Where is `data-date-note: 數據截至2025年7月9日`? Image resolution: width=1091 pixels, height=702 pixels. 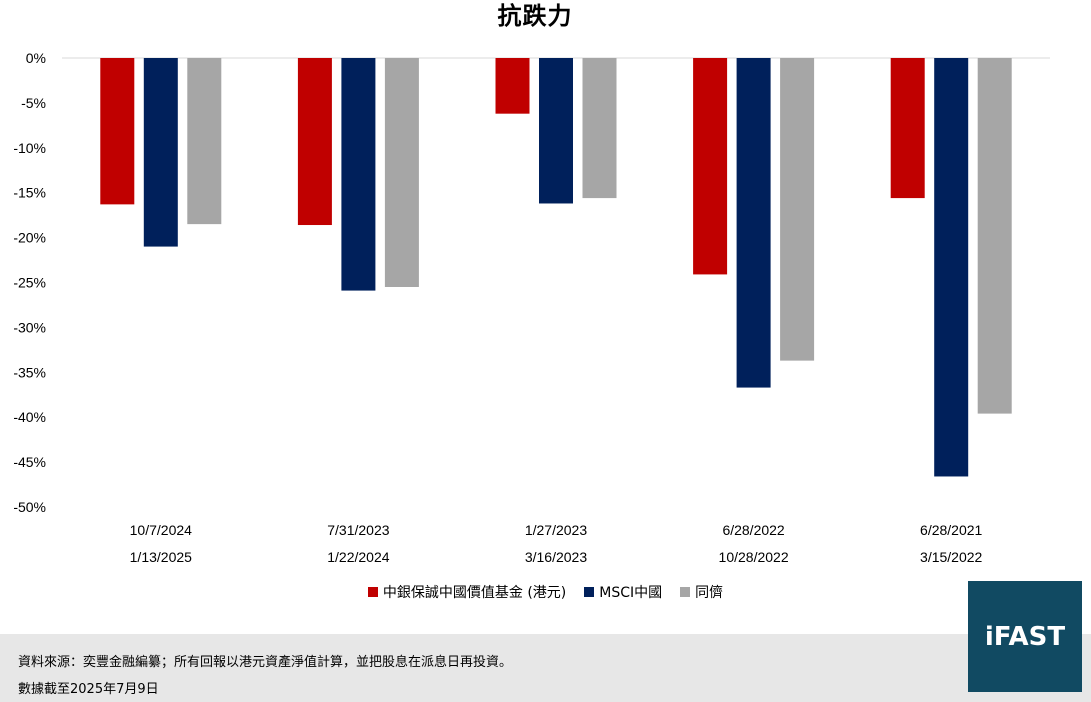
data-date-note: 數據截至2025年7月9日 is located at coordinates (88, 689).